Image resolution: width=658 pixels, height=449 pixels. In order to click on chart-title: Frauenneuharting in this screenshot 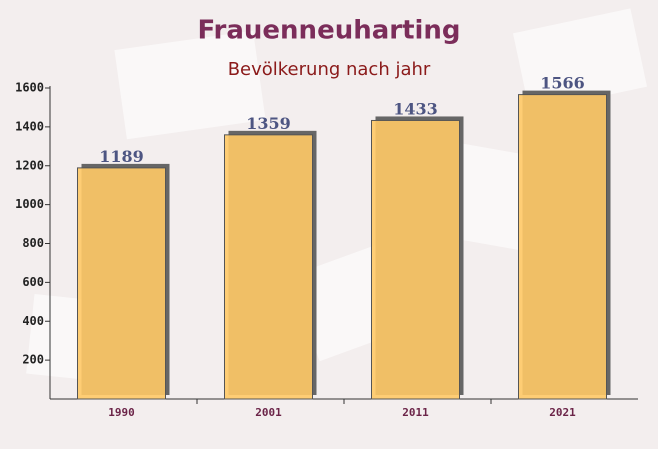, I will do `click(328, 31)`.